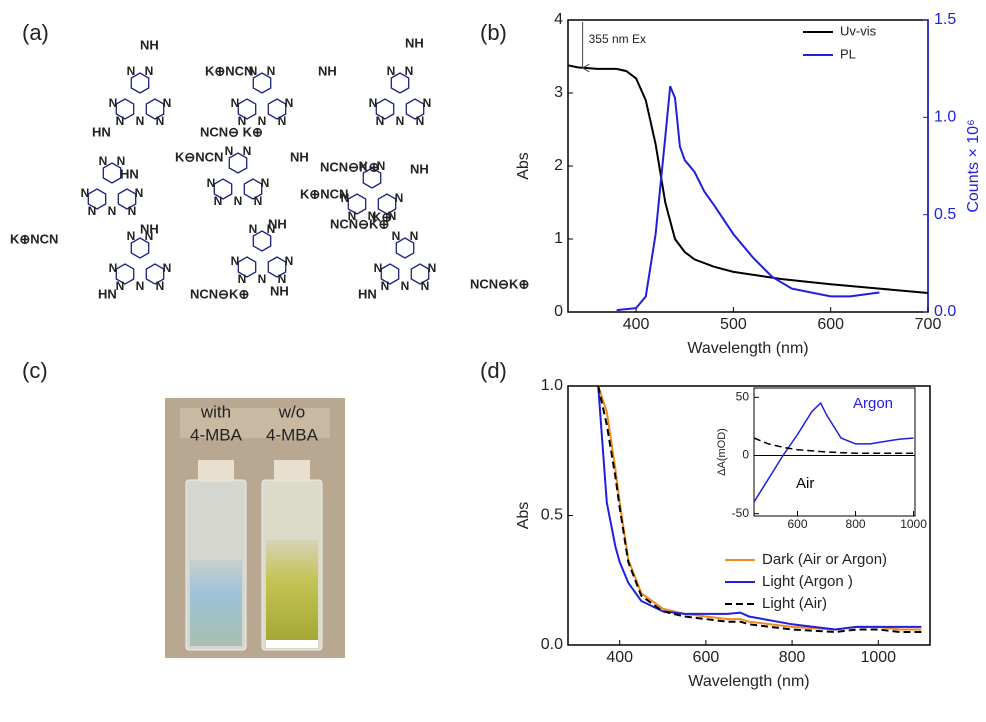 Image resolution: width=986 pixels, height=722 pixels. I want to click on y2-tick-label: 1.0, so click(945, 117).